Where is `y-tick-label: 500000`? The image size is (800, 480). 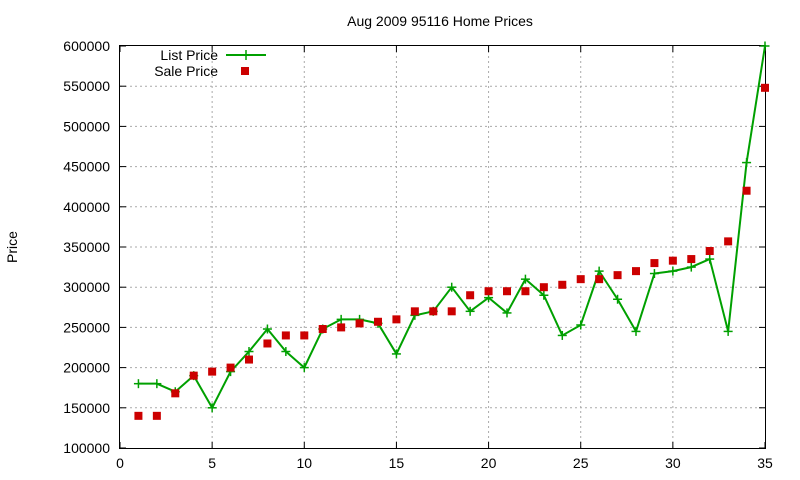 y-tick-label: 500000 is located at coordinates (86, 126).